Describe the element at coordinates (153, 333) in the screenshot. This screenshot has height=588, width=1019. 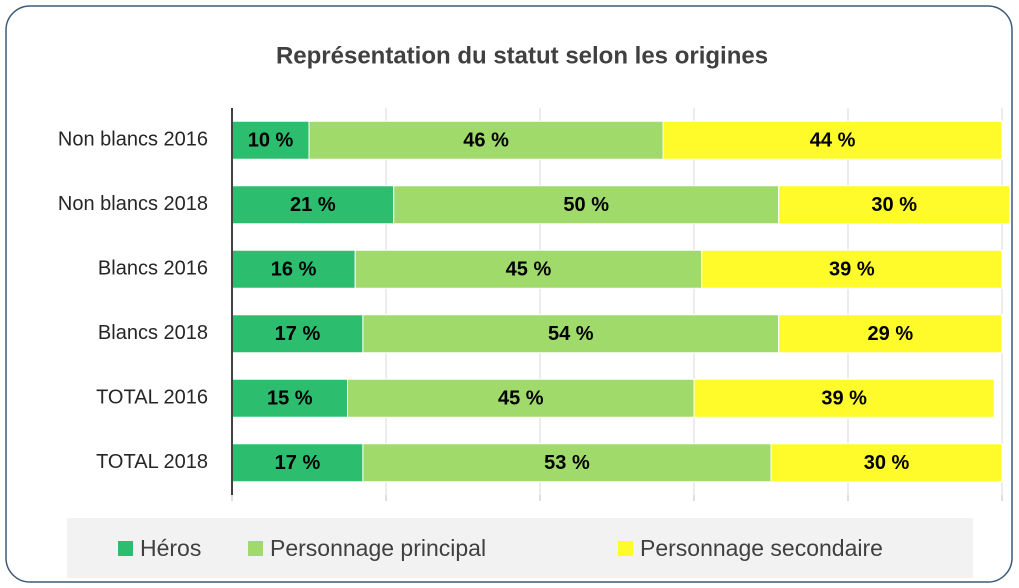
I see `y-tick-label: Blancs 2018` at that location.